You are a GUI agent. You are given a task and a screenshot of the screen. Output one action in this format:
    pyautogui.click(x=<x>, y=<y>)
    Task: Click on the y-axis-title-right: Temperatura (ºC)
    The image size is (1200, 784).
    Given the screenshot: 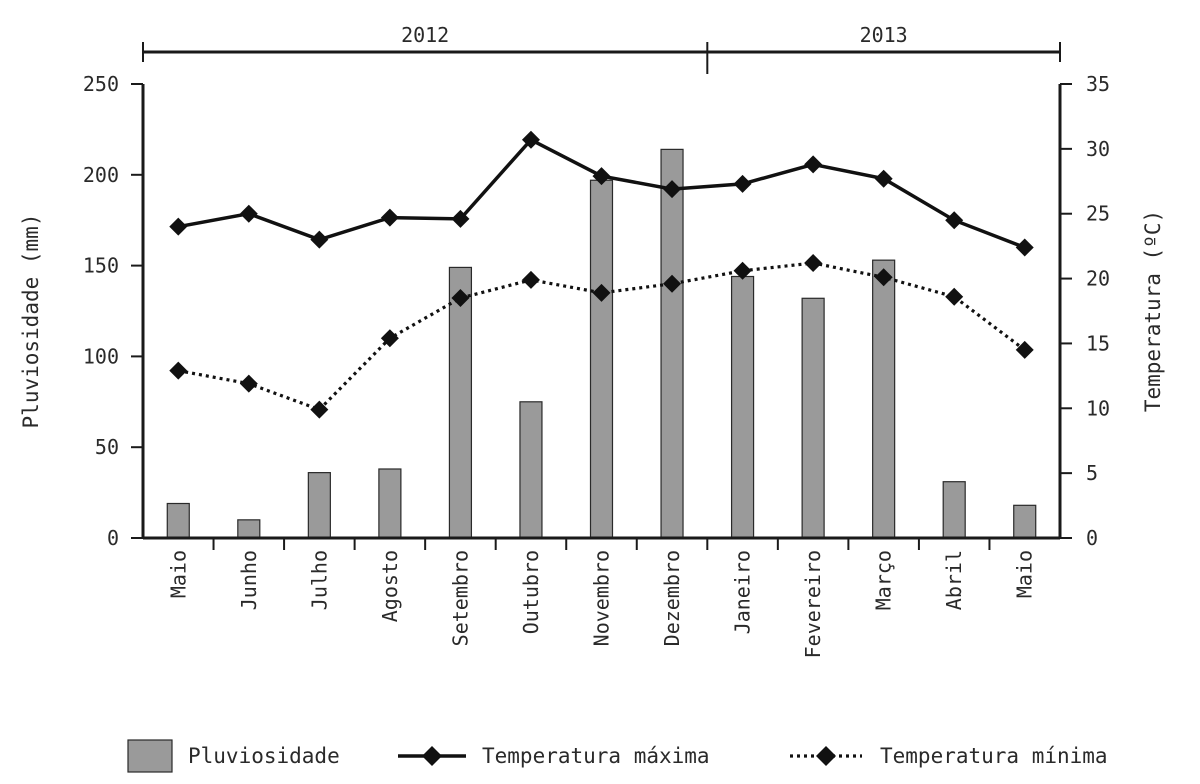 What is the action you would take?
    pyautogui.click(x=1153, y=311)
    